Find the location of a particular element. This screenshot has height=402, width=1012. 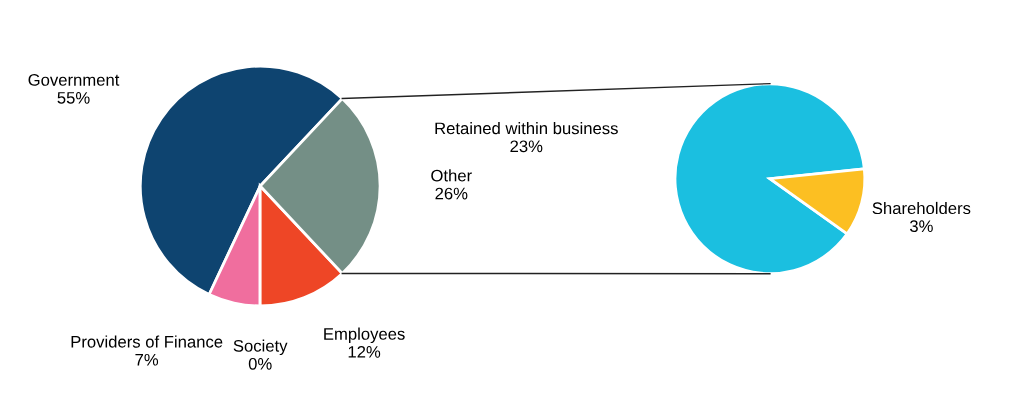

category-label: Society is located at coordinates (260, 347).